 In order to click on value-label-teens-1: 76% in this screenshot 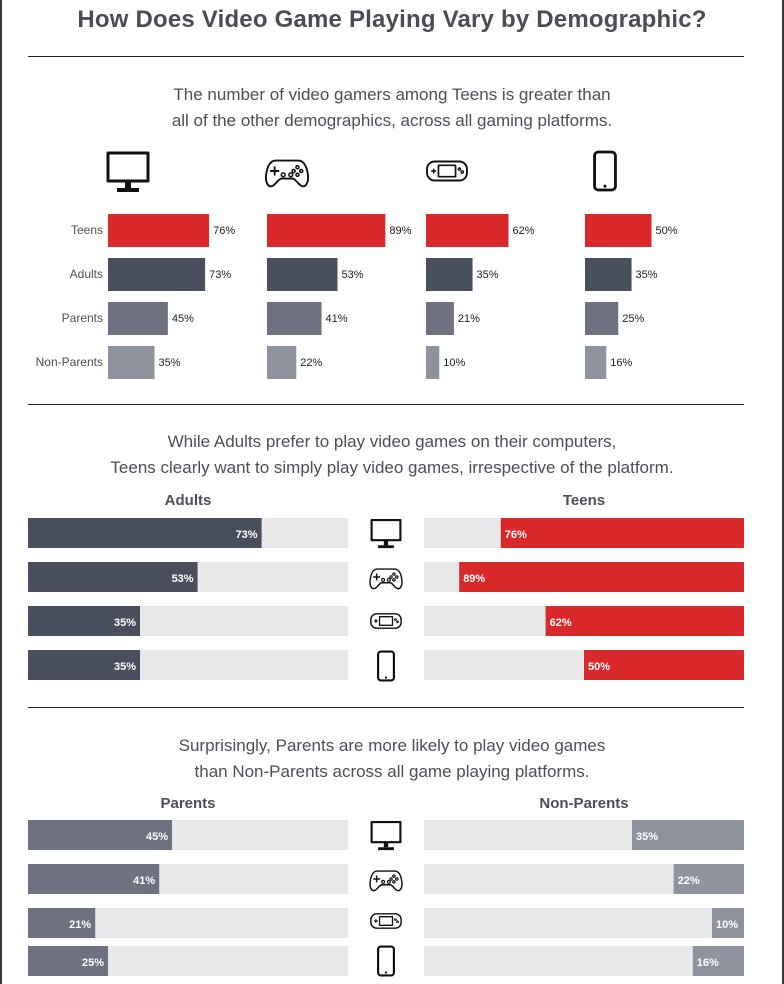, I will do `click(224, 231)`.